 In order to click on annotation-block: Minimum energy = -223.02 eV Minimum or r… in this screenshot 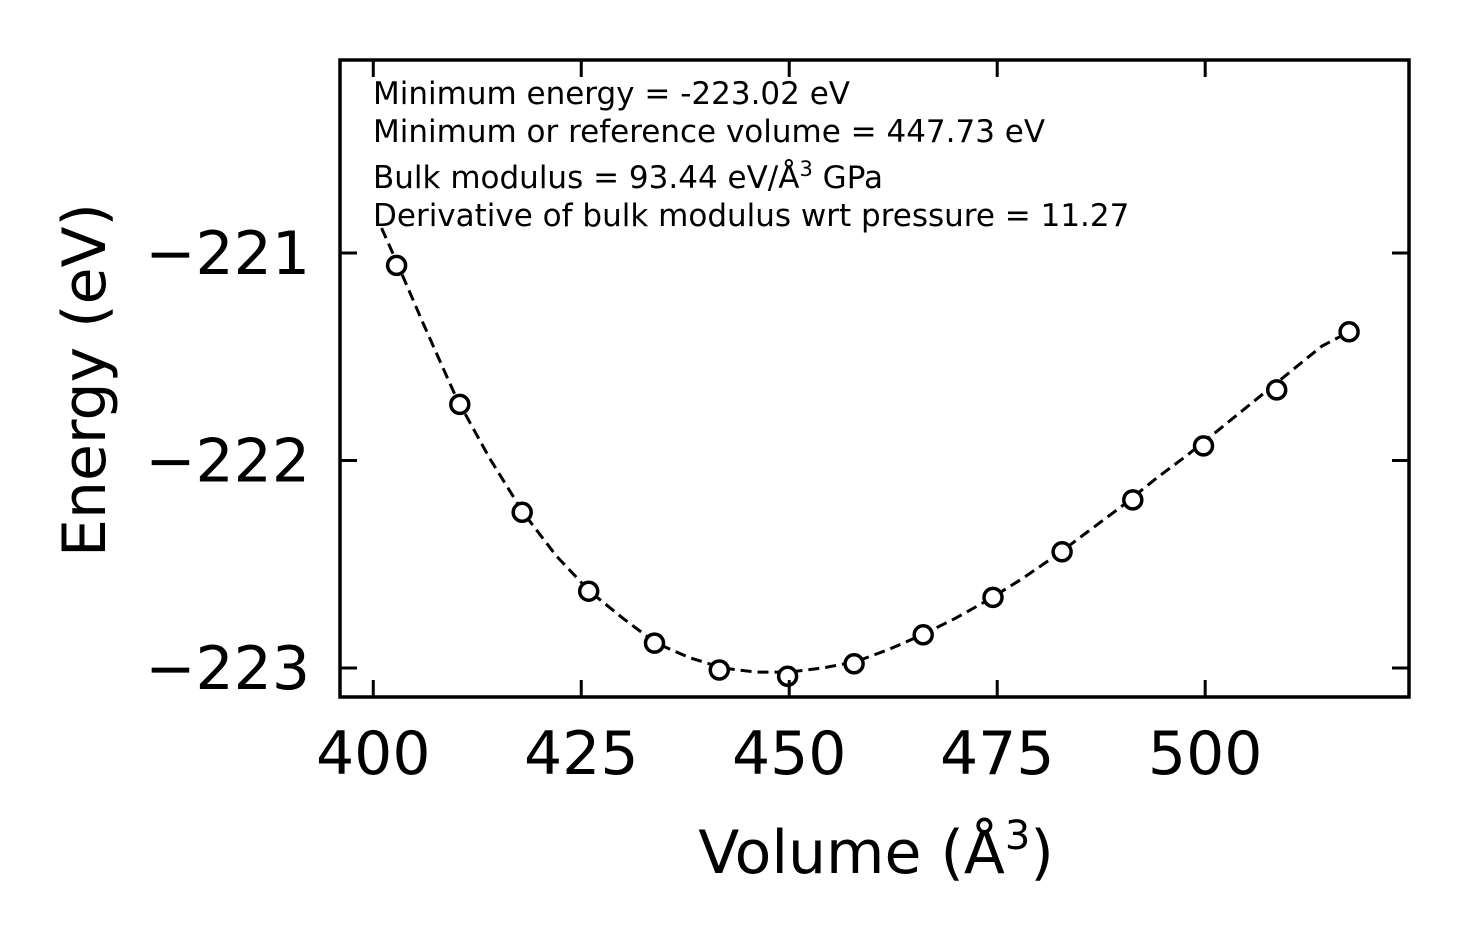, I will do `click(751, 155)`.